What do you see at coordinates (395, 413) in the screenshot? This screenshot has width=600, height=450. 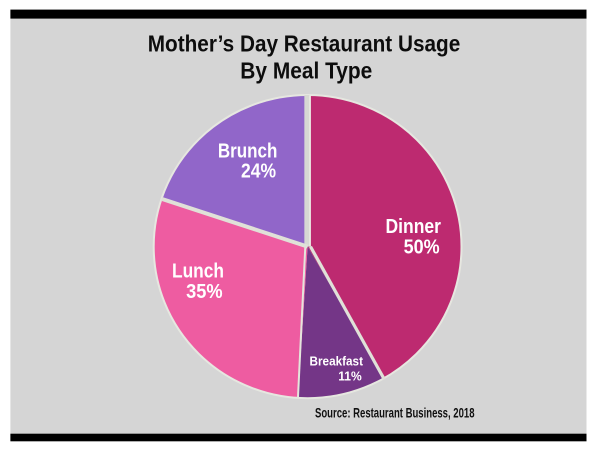 I see `svg-text:Source: Restaurant Business, 2: Source: Restaurant Business, 2018` at bounding box center [395, 413].